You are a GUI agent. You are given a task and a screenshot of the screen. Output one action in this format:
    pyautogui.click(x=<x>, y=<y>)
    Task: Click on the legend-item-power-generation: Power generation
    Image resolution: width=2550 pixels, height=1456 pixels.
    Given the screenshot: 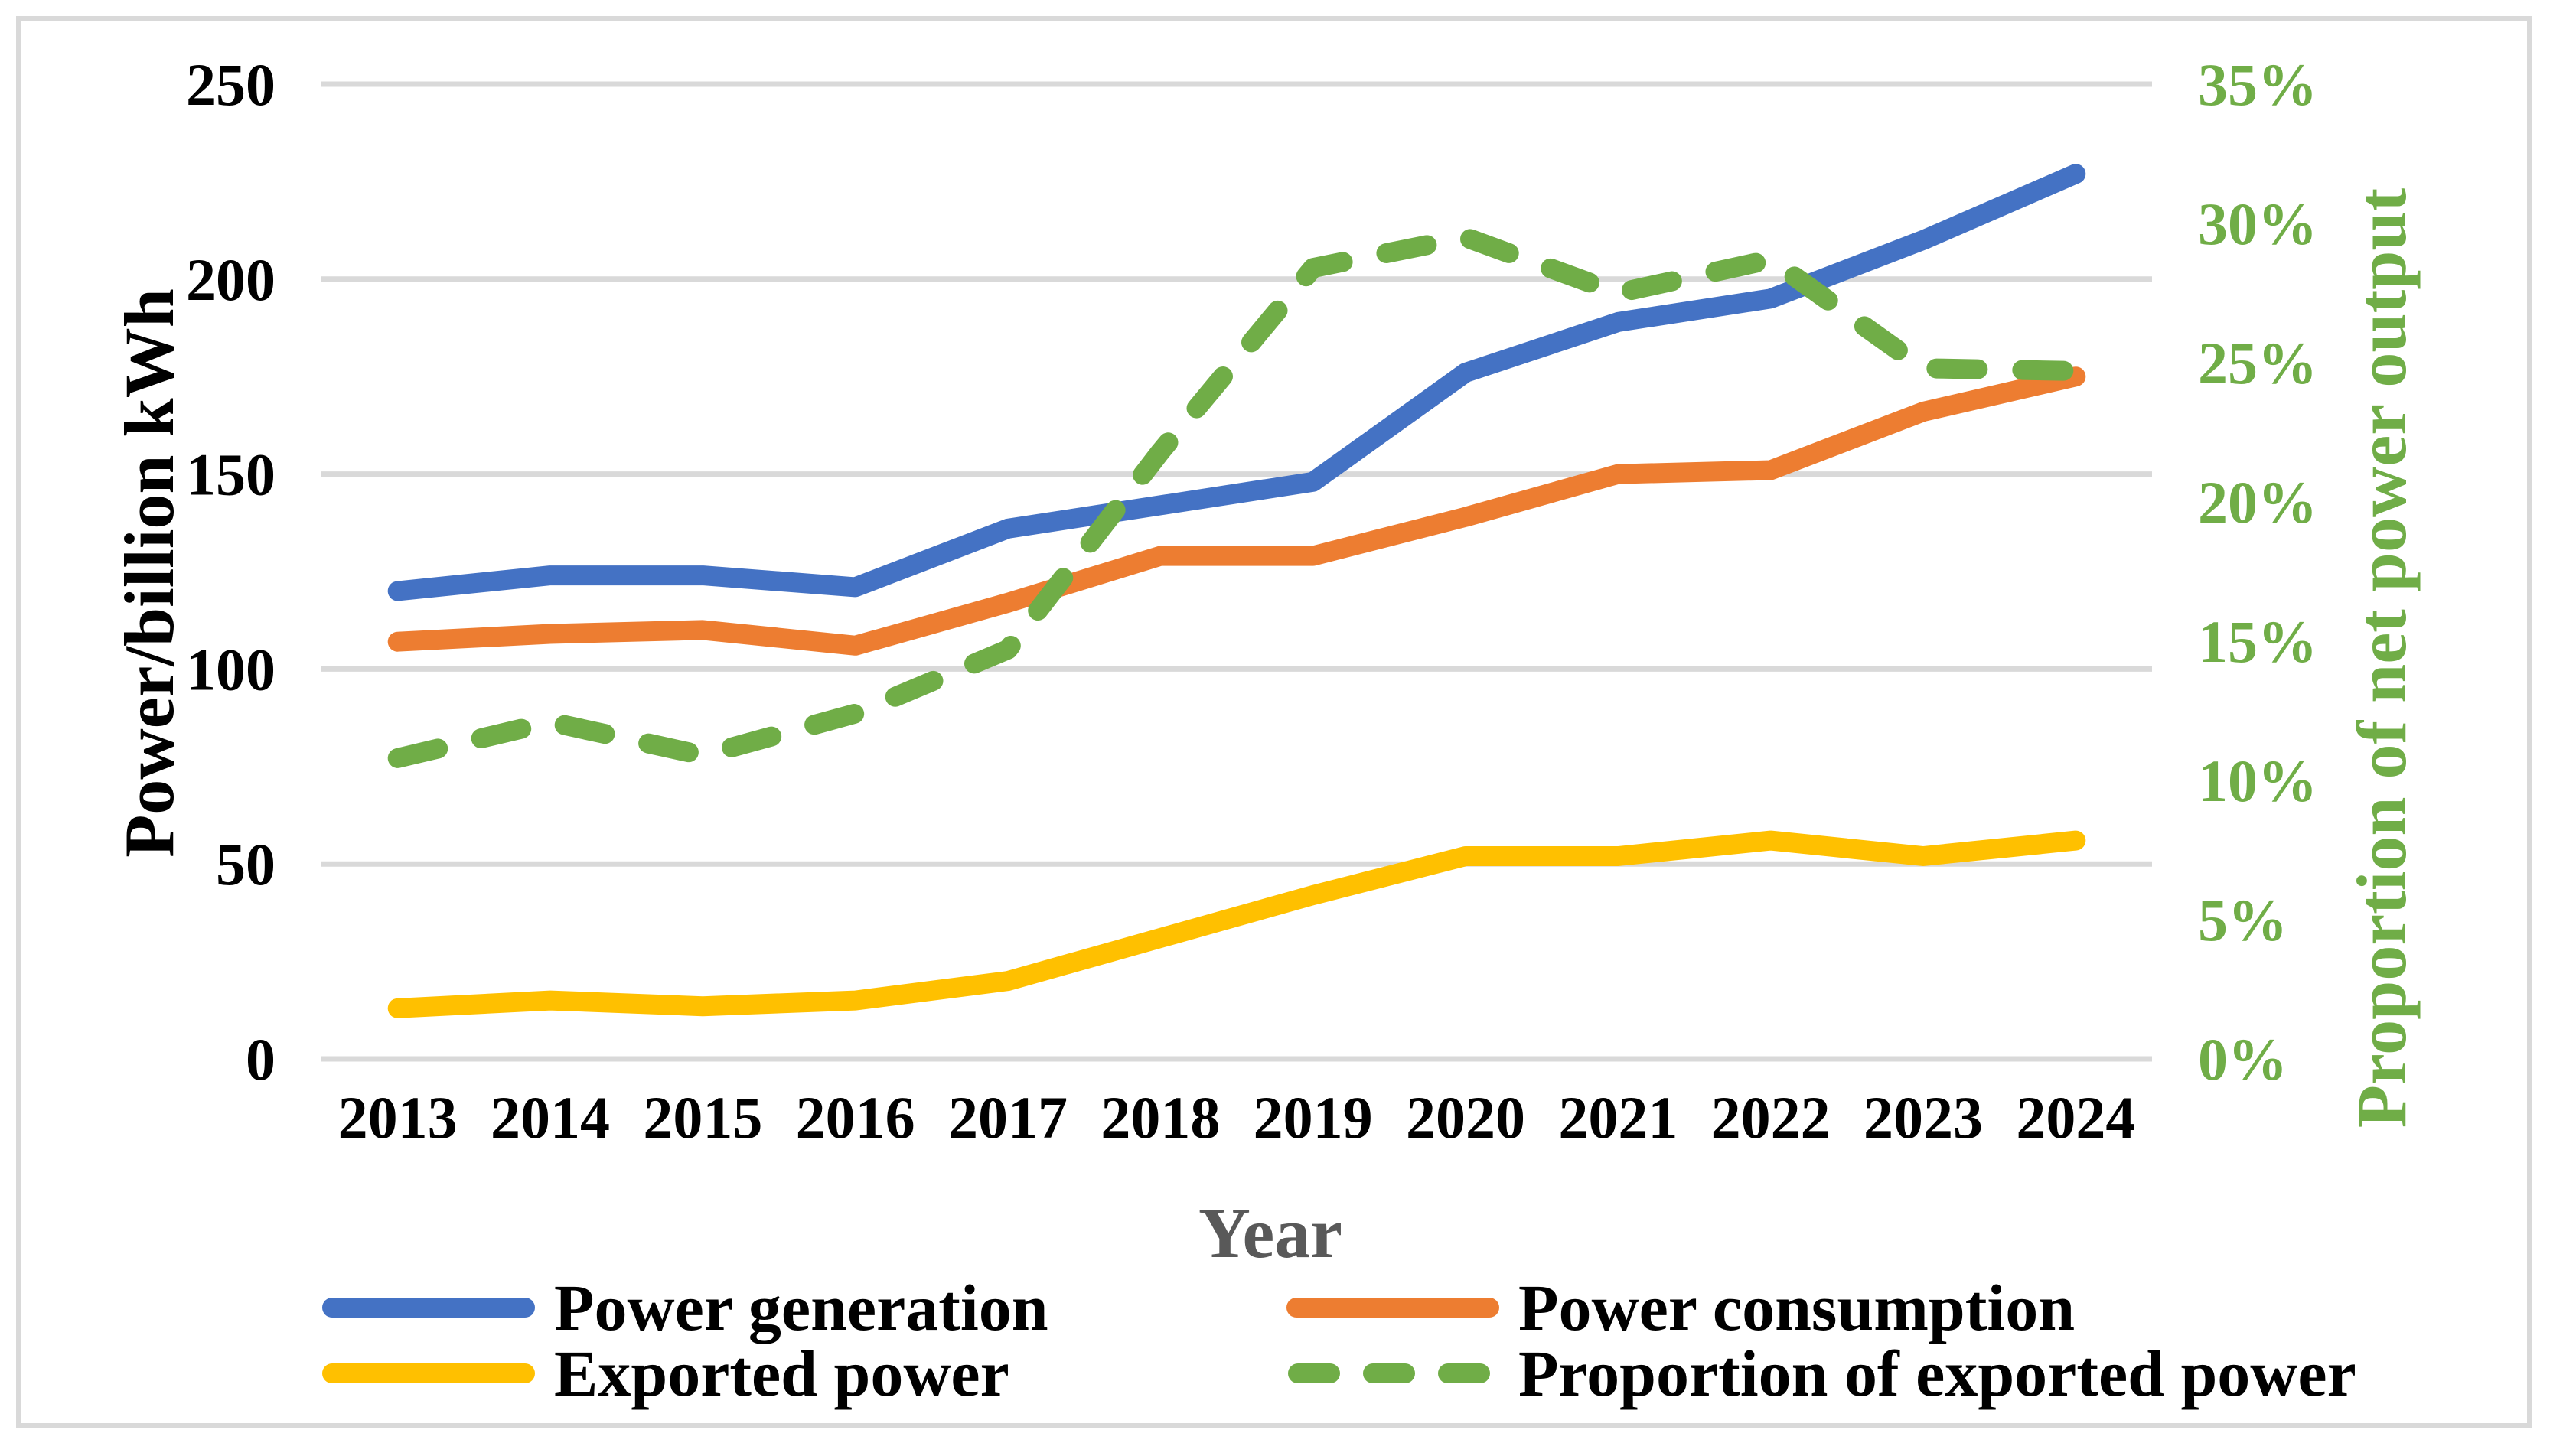 What is the action you would take?
    pyautogui.click(x=803, y=1307)
    